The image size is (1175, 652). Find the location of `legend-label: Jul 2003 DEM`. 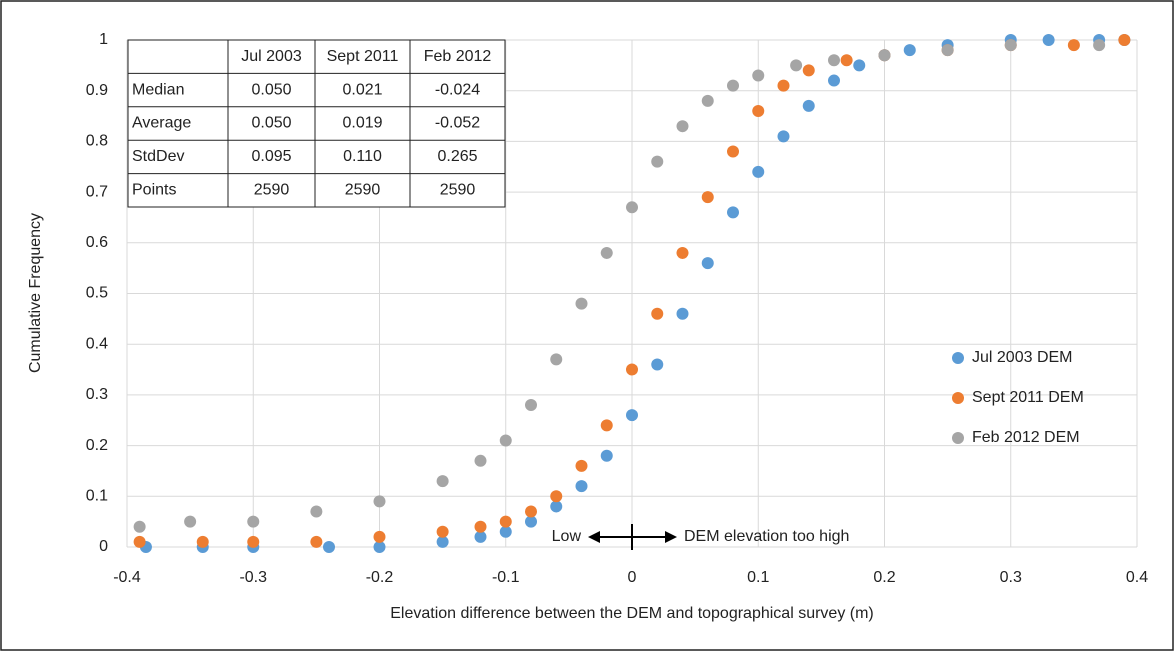

legend-label: Jul 2003 DEM is located at coordinates (1022, 357).